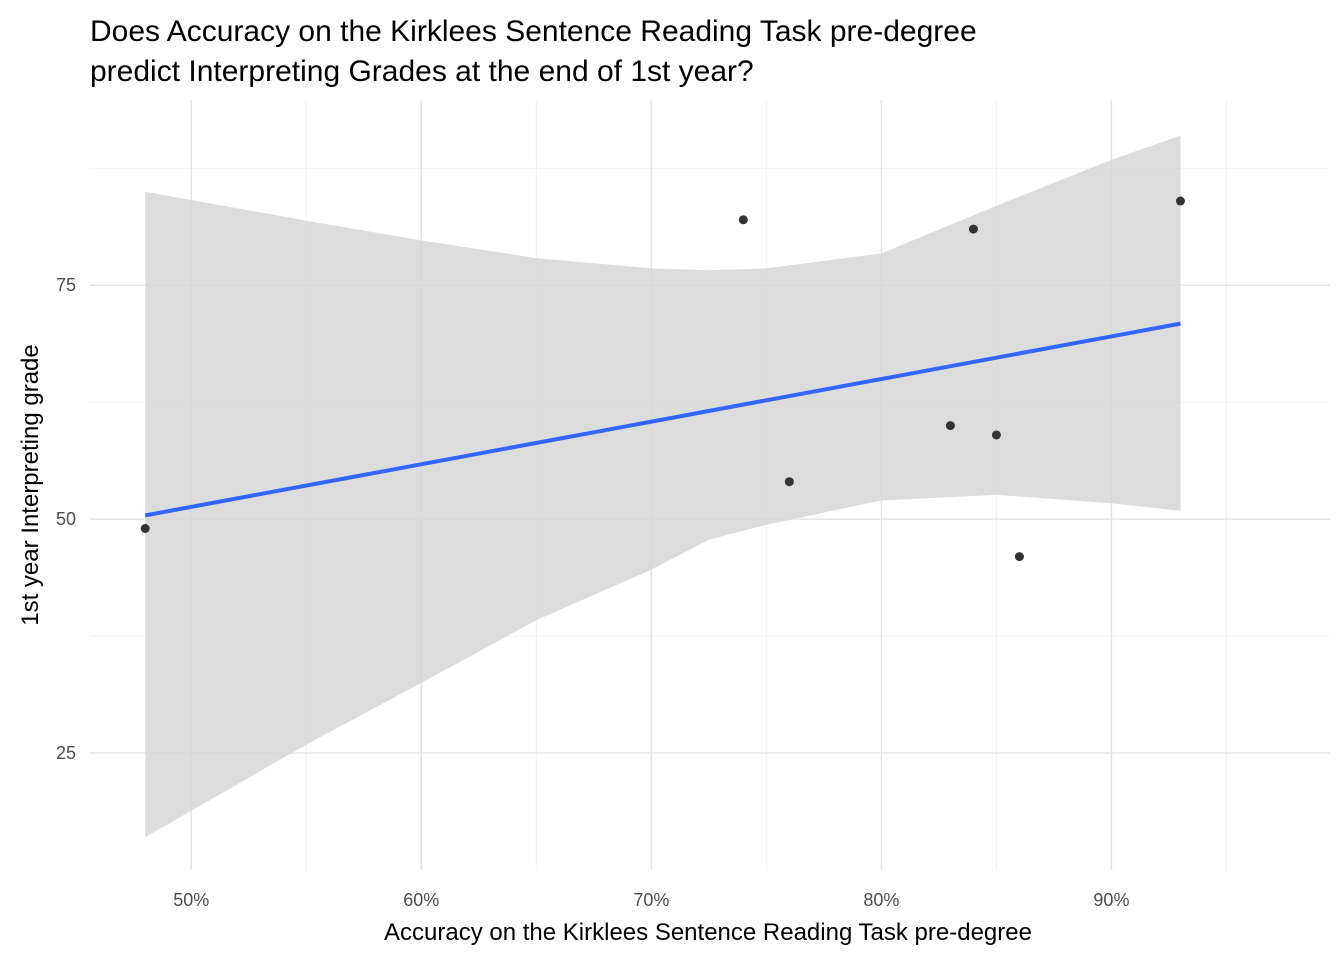  What do you see at coordinates (651, 900) in the screenshot?
I see `x-tick-label: 70%` at bounding box center [651, 900].